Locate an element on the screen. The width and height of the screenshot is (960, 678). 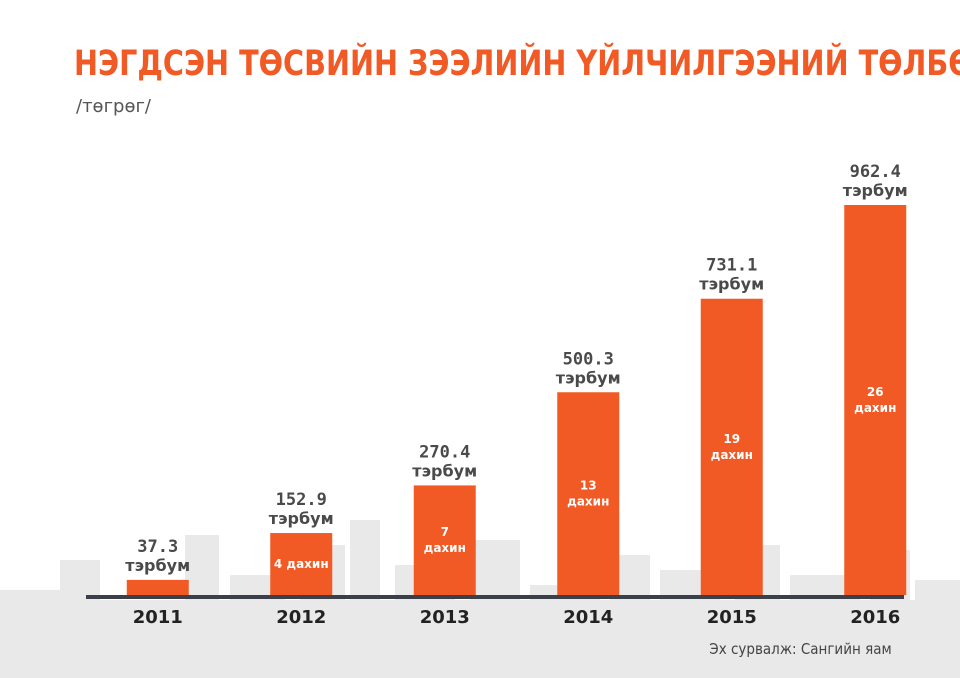
data-label: 962.4 is located at coordinates (875, 172).